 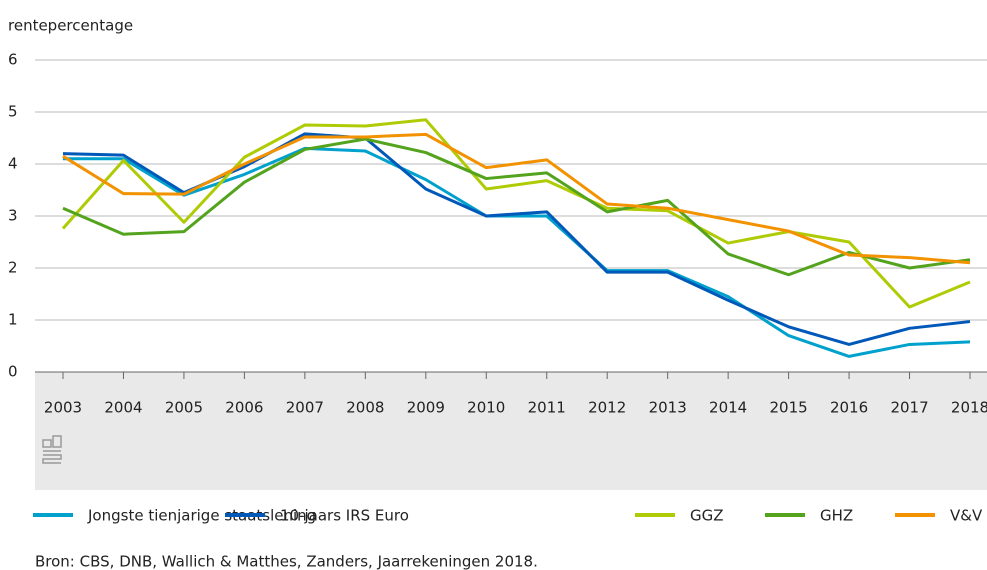 What do you see at coordinates (52, 449) in the screenshot?
I see `logo` at bounding box center [52, 449].